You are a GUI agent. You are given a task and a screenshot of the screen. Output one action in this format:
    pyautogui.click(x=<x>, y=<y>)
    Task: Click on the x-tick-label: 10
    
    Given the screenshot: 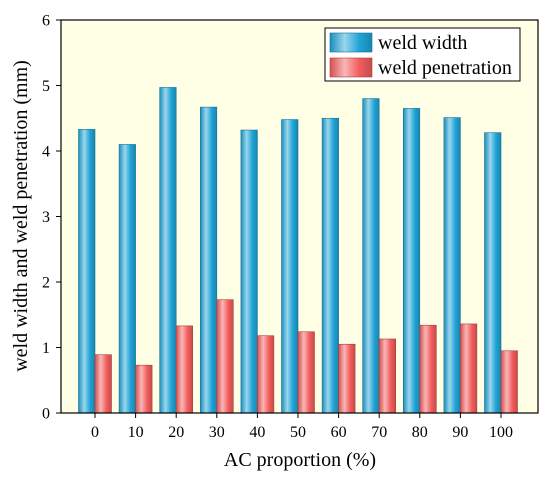 What is the action you would take?
    pyautogui.click(x=136, y=432)
    